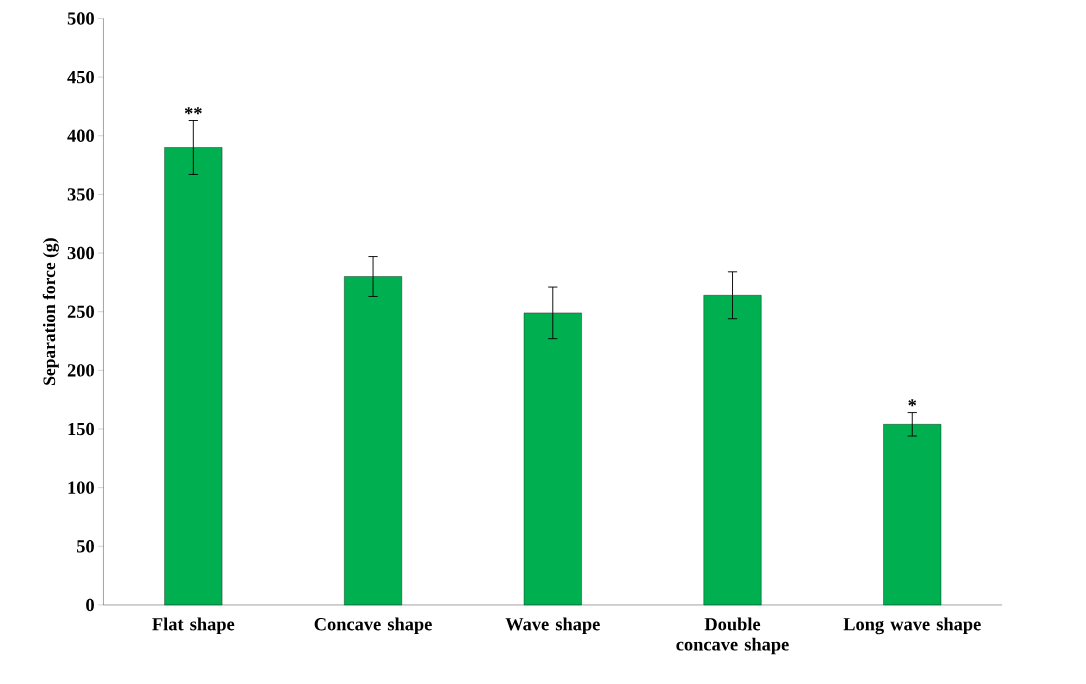  What do you see at coordinates (80, 253) in the screenshot?
I see `y-tick-label: 300` at bounding box center [80, 253].